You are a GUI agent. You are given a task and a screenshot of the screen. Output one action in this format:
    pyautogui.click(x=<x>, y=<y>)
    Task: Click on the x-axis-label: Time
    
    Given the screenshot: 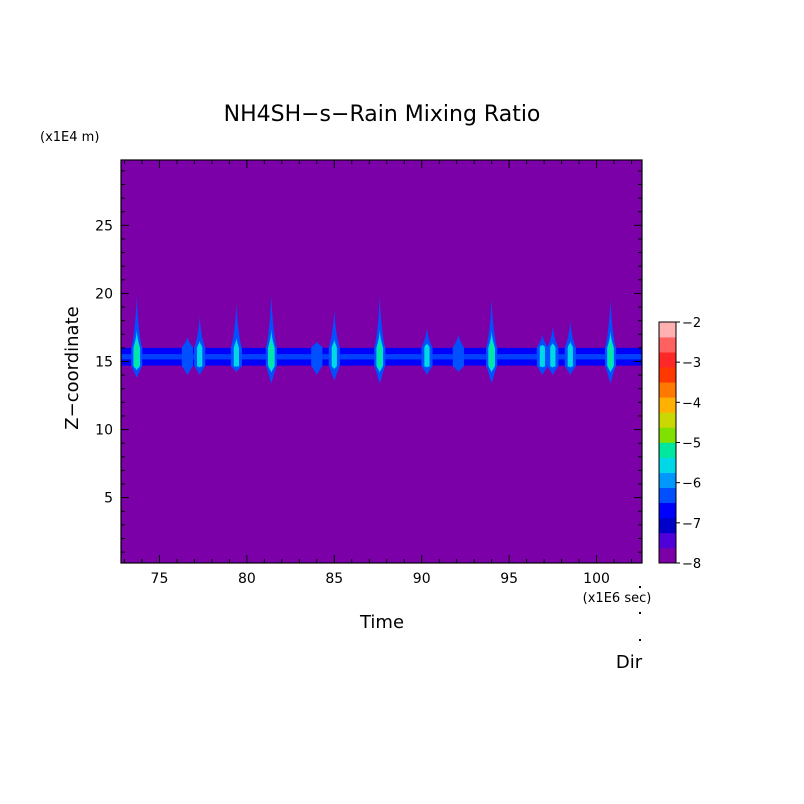 What is the action you would take?
    pyautogui.click(x=381, y=622)
    